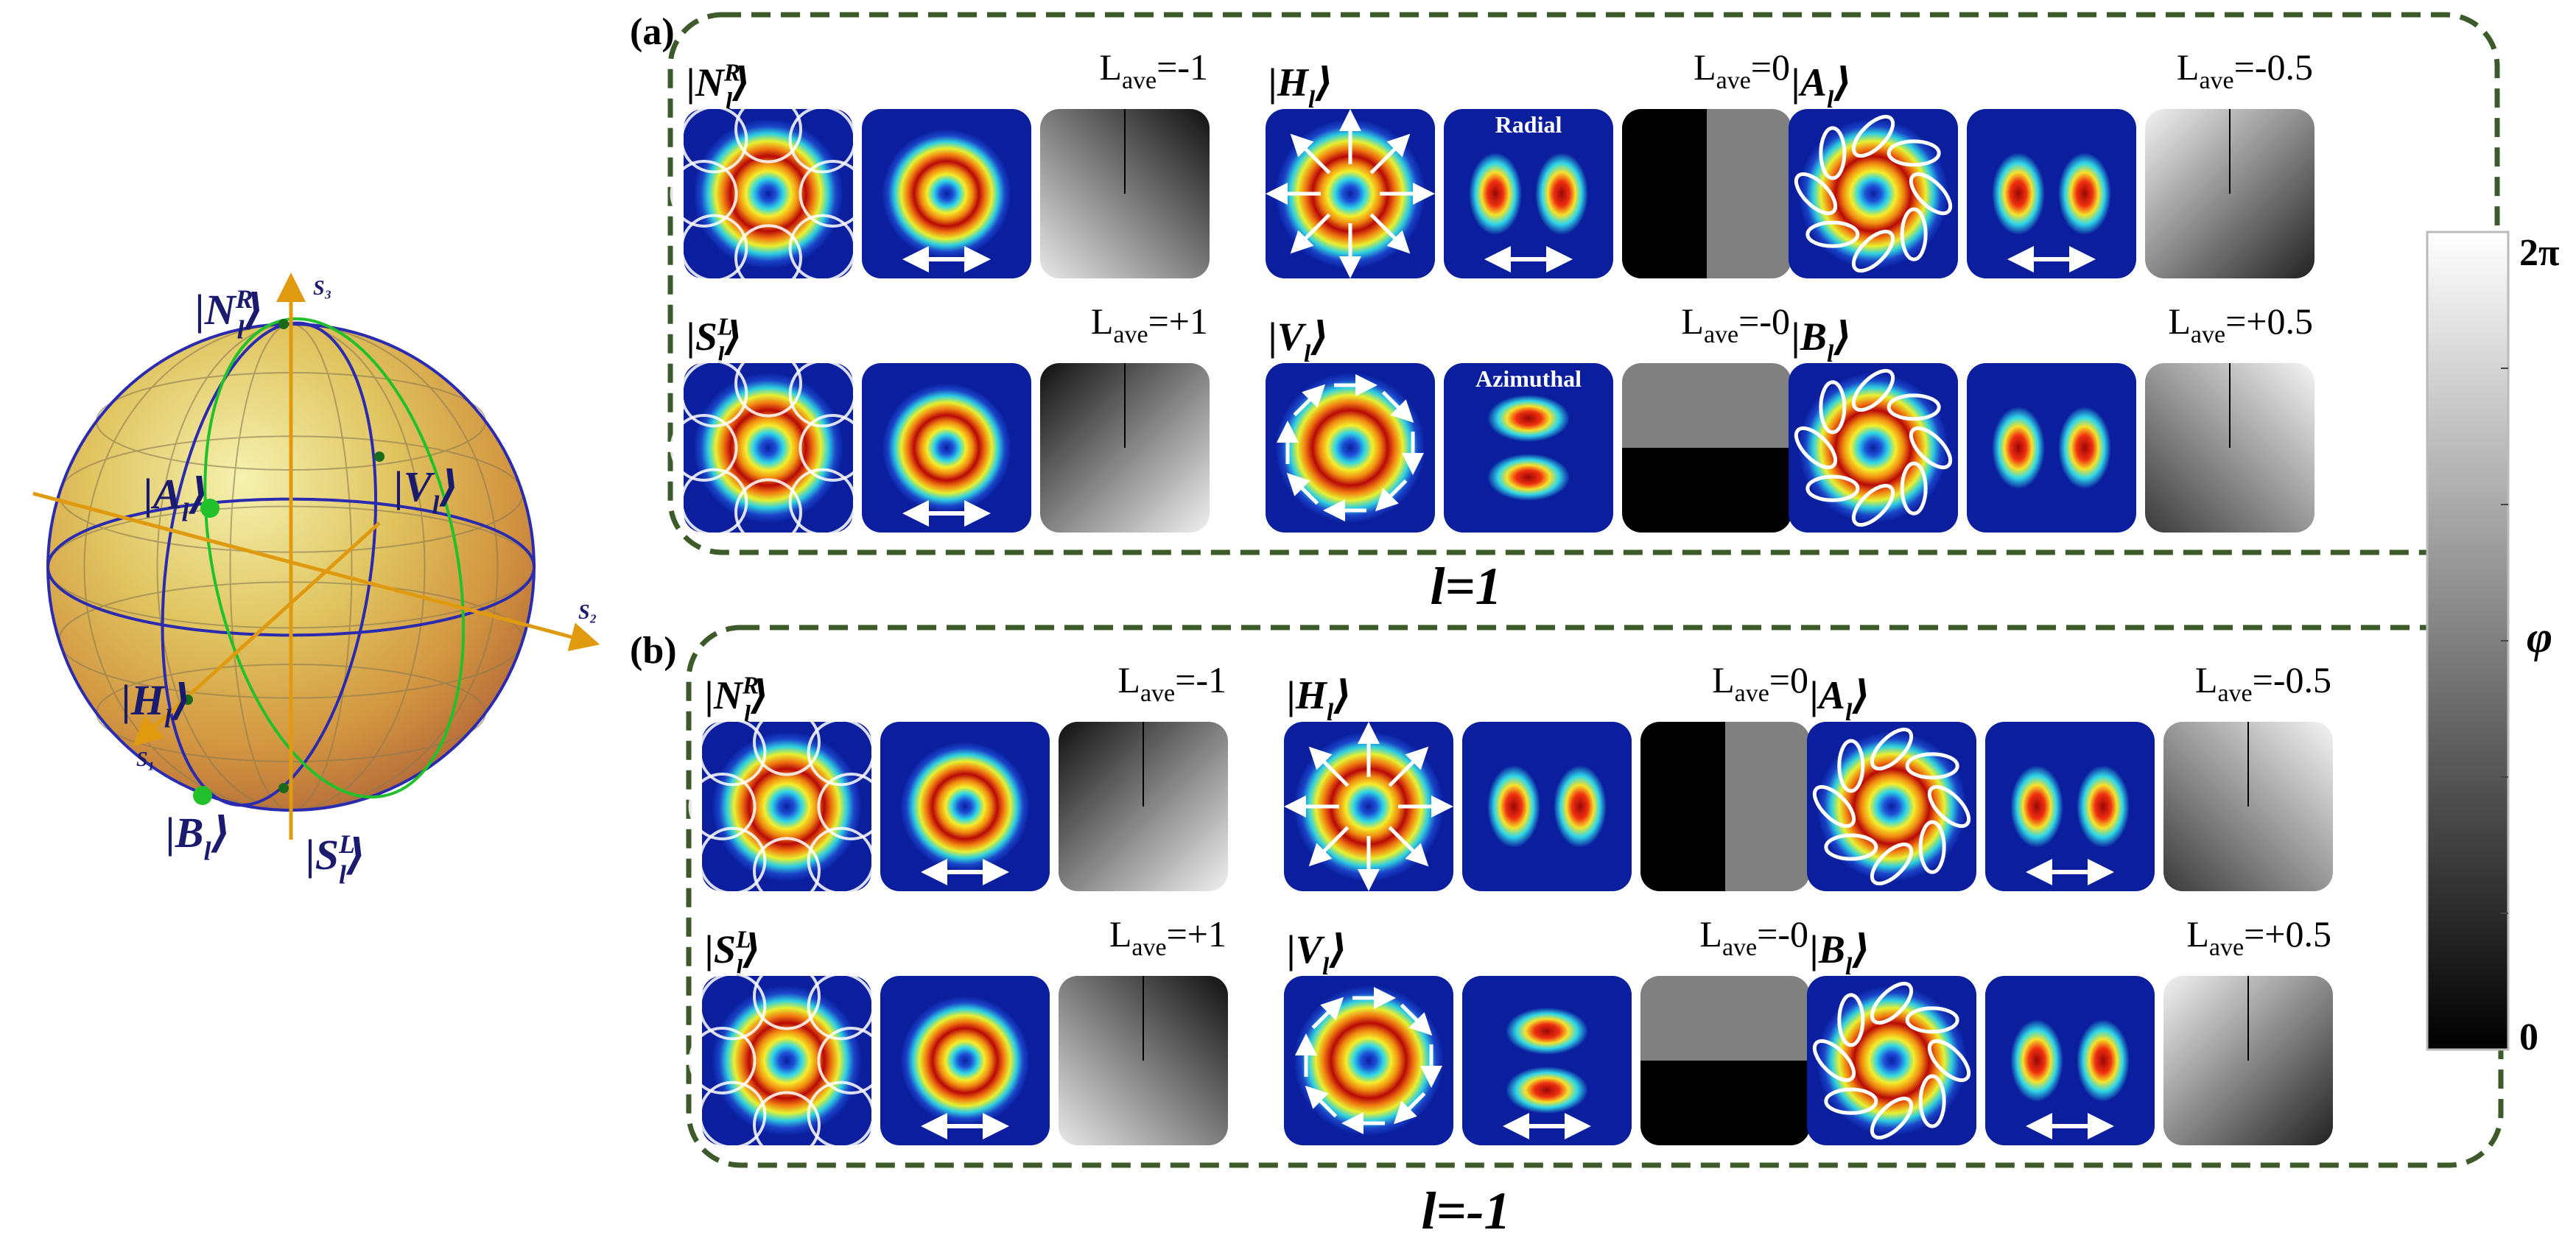  I want to click on axis-label: S₁, so click(145, 759).